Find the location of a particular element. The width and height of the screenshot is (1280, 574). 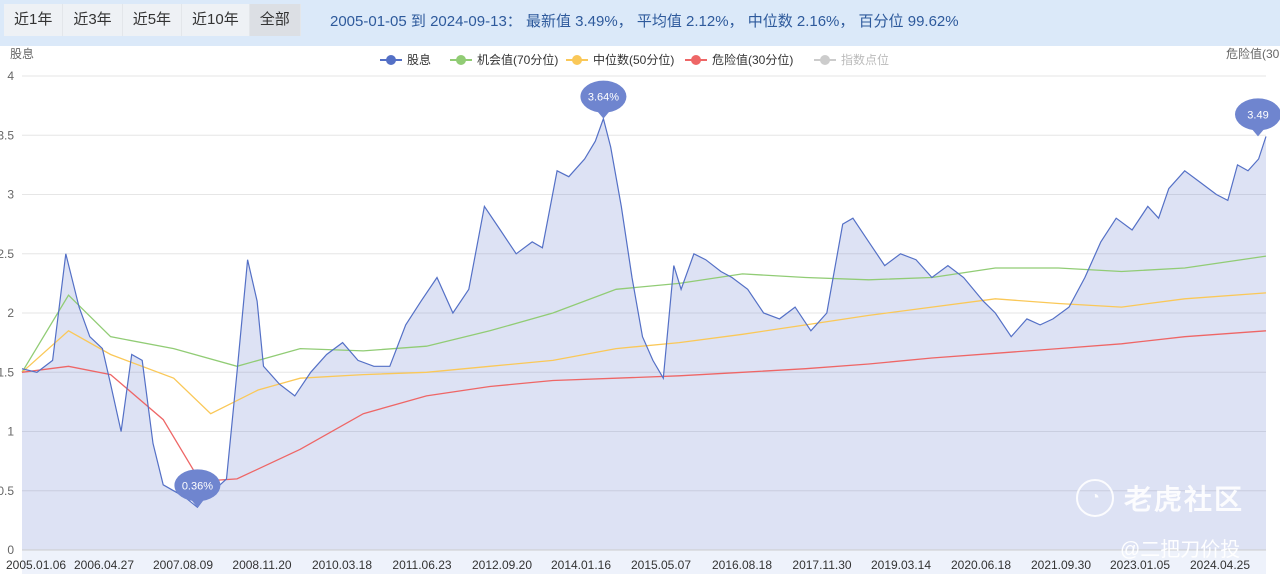

y-axis-ticks: 0 0.5 1 1.5 2 2.5 3 3.5 4 is located at coordinates (7, 313).